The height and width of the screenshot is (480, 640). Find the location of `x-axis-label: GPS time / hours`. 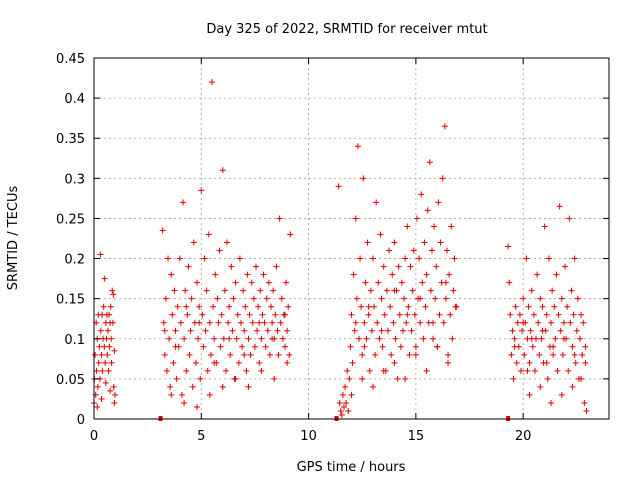

x-axis-label: GPS time / hours is located at coordinates (351, 467).